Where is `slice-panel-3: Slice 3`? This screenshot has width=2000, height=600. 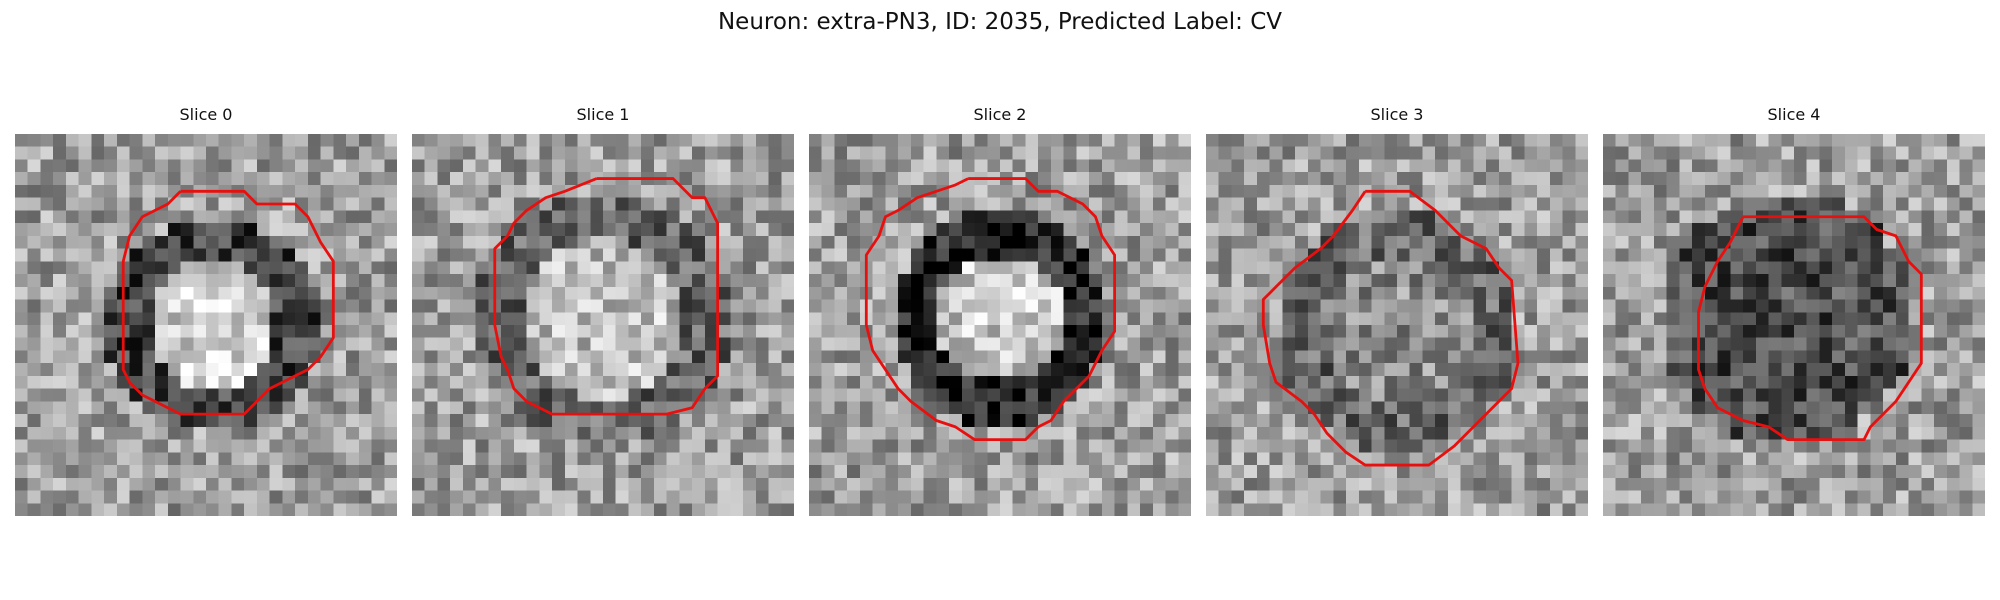
slice-panel-3: Slice 3 is located at coordinates (1397, 310).